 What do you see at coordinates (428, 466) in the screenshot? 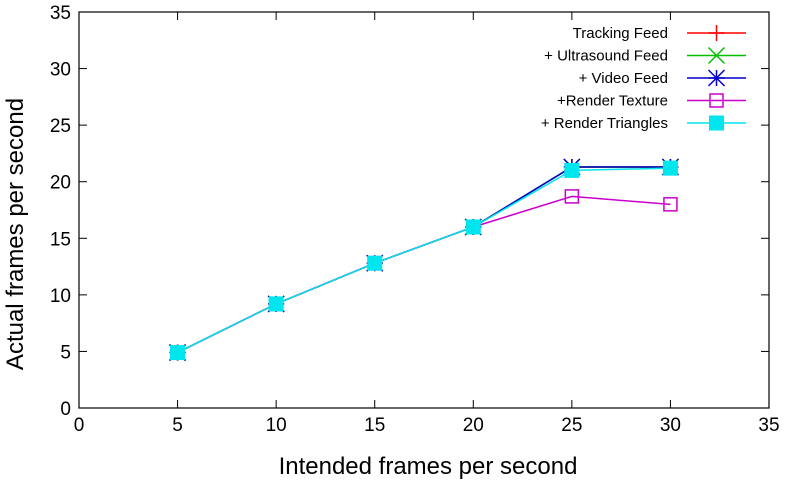
I see `x-axis-title: Intended frames per second` at bounding box center [428, 466].